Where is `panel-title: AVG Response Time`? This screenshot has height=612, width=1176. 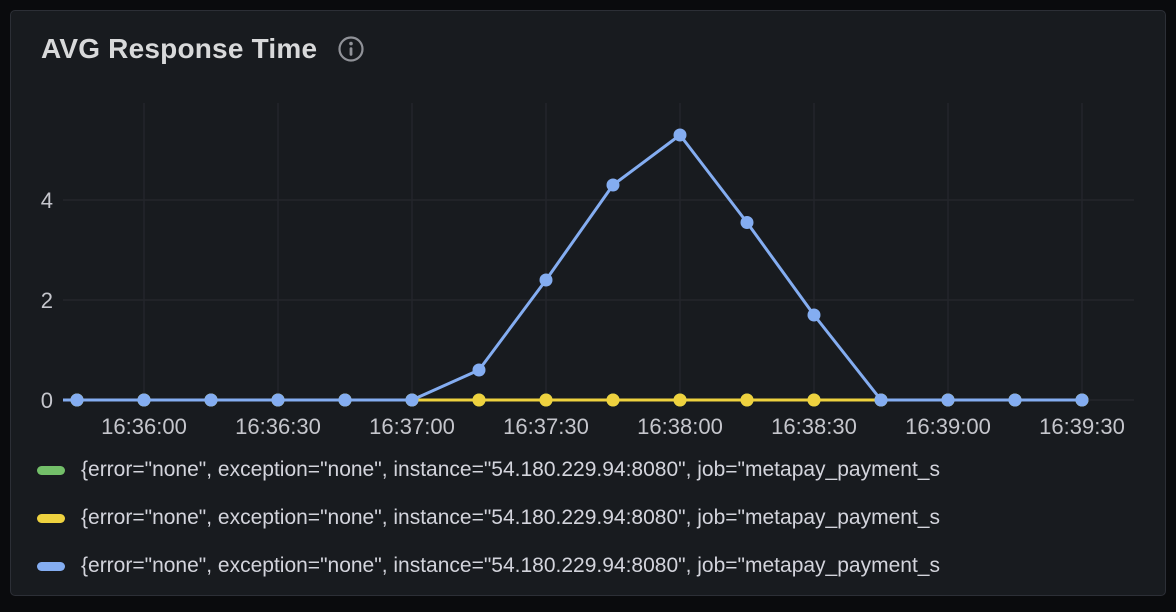
panel-title: AVG Response Time is located at coordinates (179, 48).